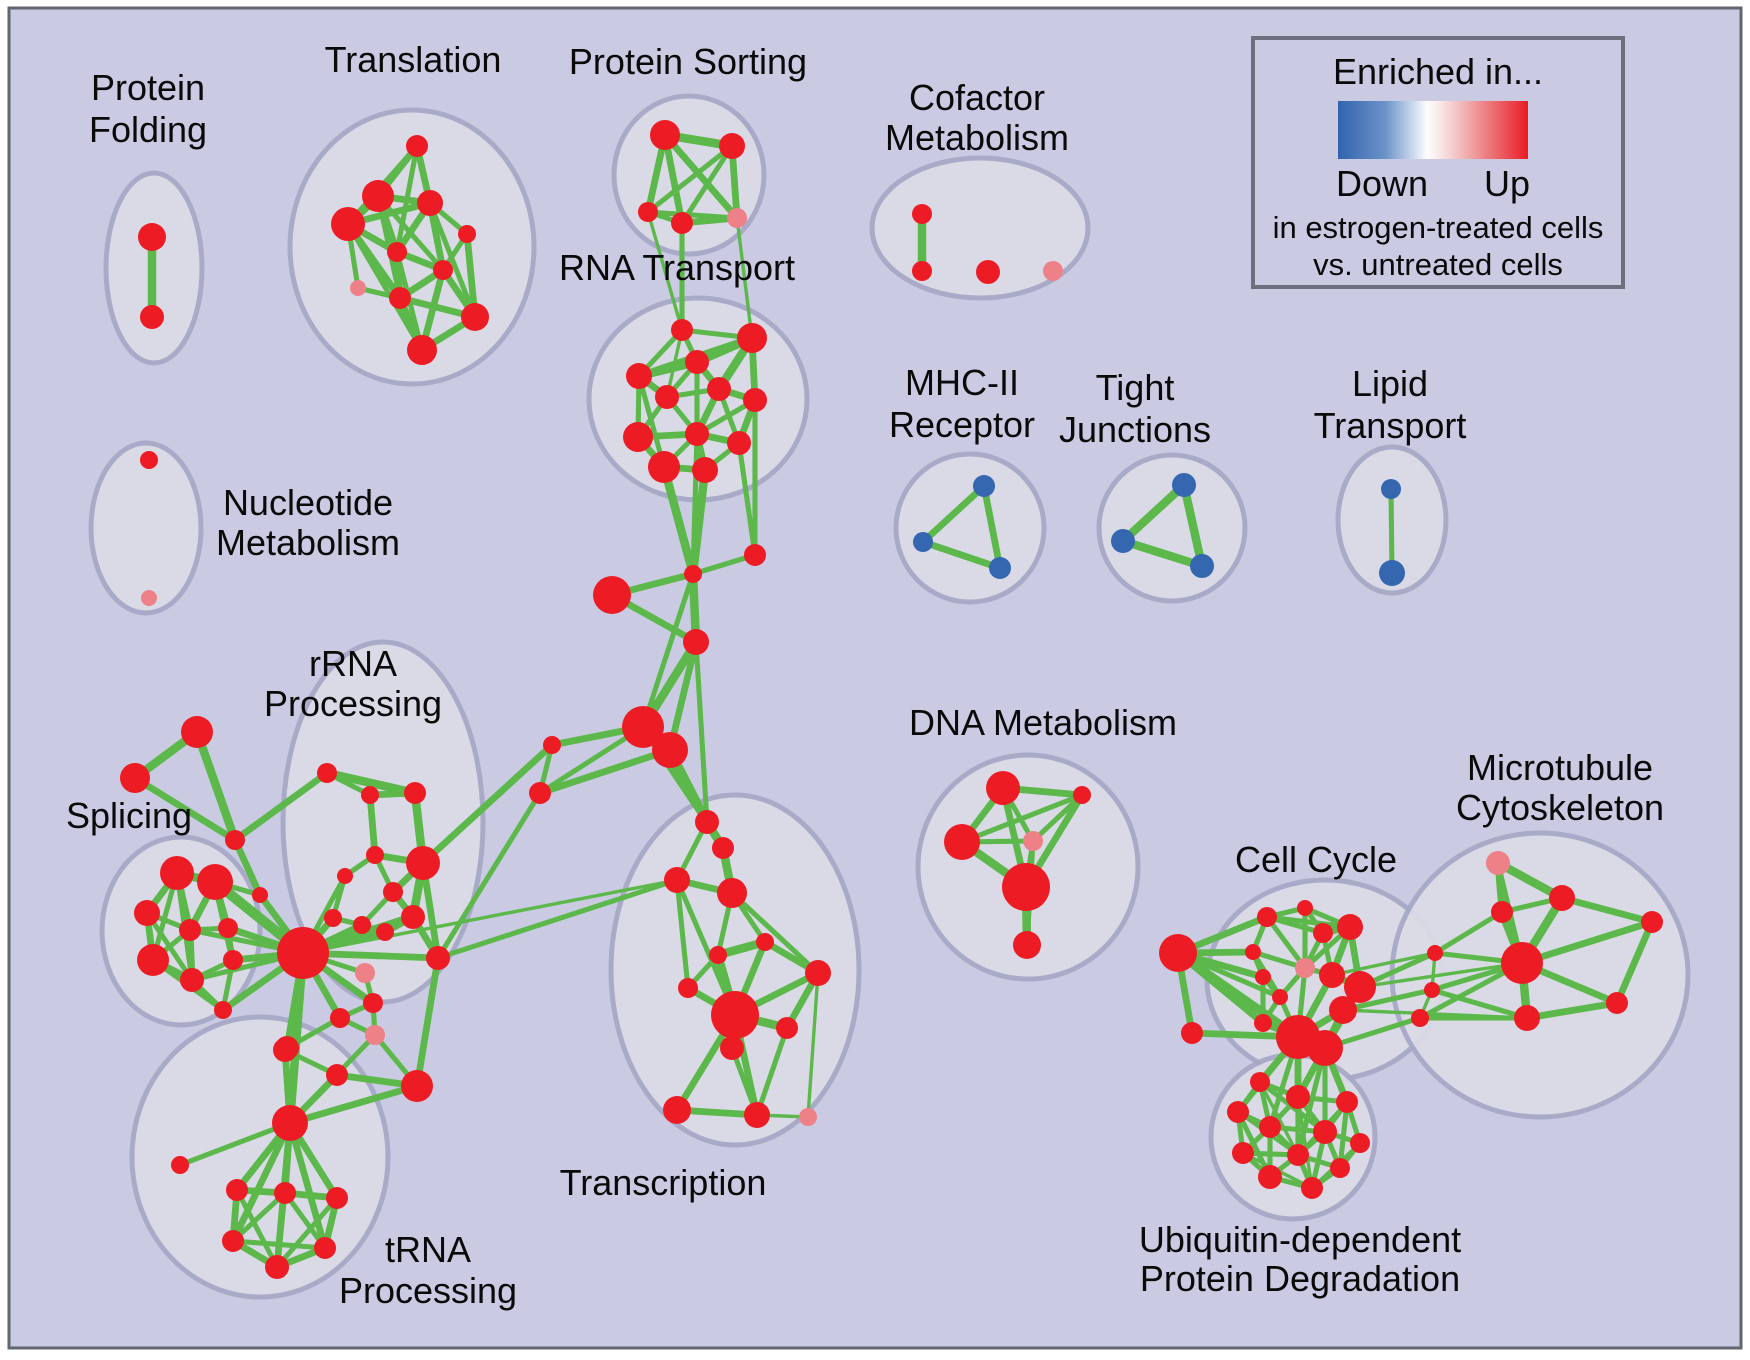 This screenshot has height=1360, width=1750. I want to click on geneset-node-cc11, so click(1343, 1010).